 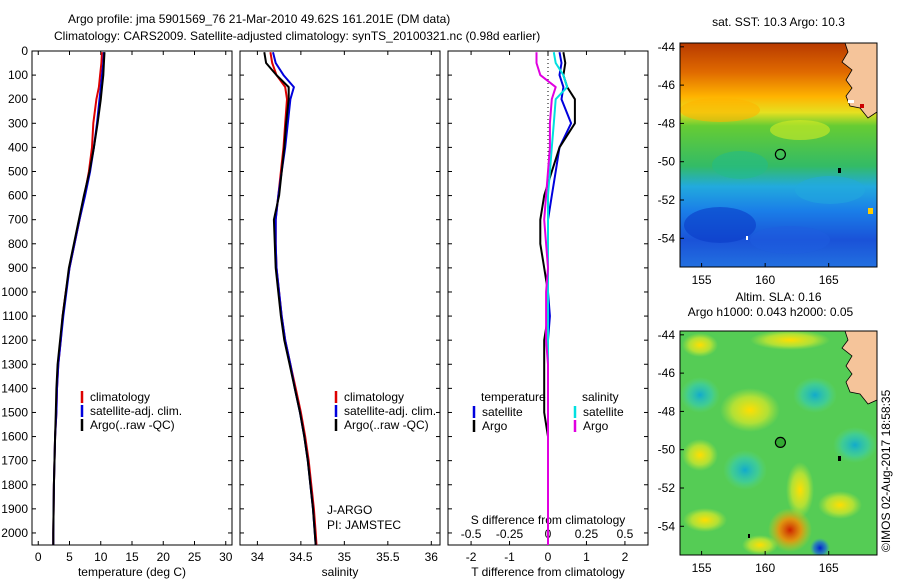 I want to click on sst-blue-patch, so click(x=790, y=240).